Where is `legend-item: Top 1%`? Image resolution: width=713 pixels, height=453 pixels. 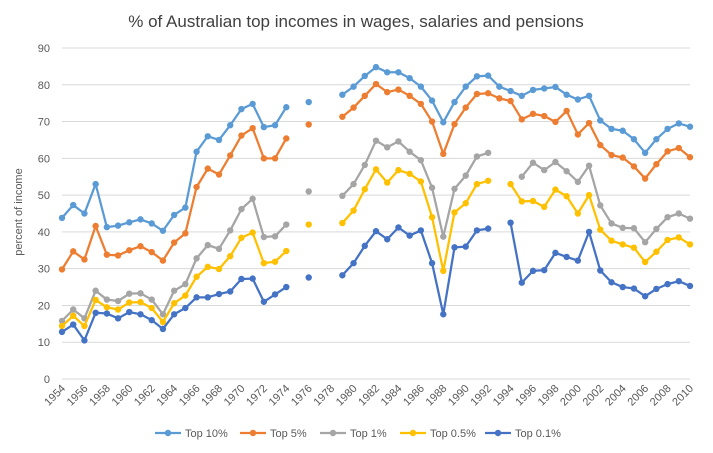
legend-item: Top 1% is located at coordinates (353, 434).